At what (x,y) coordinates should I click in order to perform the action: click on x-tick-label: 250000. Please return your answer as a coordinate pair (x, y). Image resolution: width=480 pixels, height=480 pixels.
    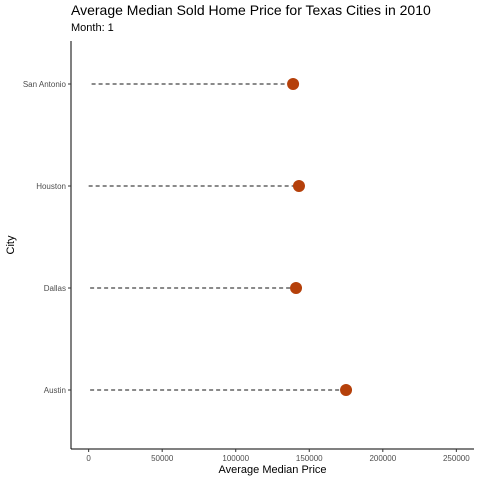
    Looking at the image, I should click on (456, 458).